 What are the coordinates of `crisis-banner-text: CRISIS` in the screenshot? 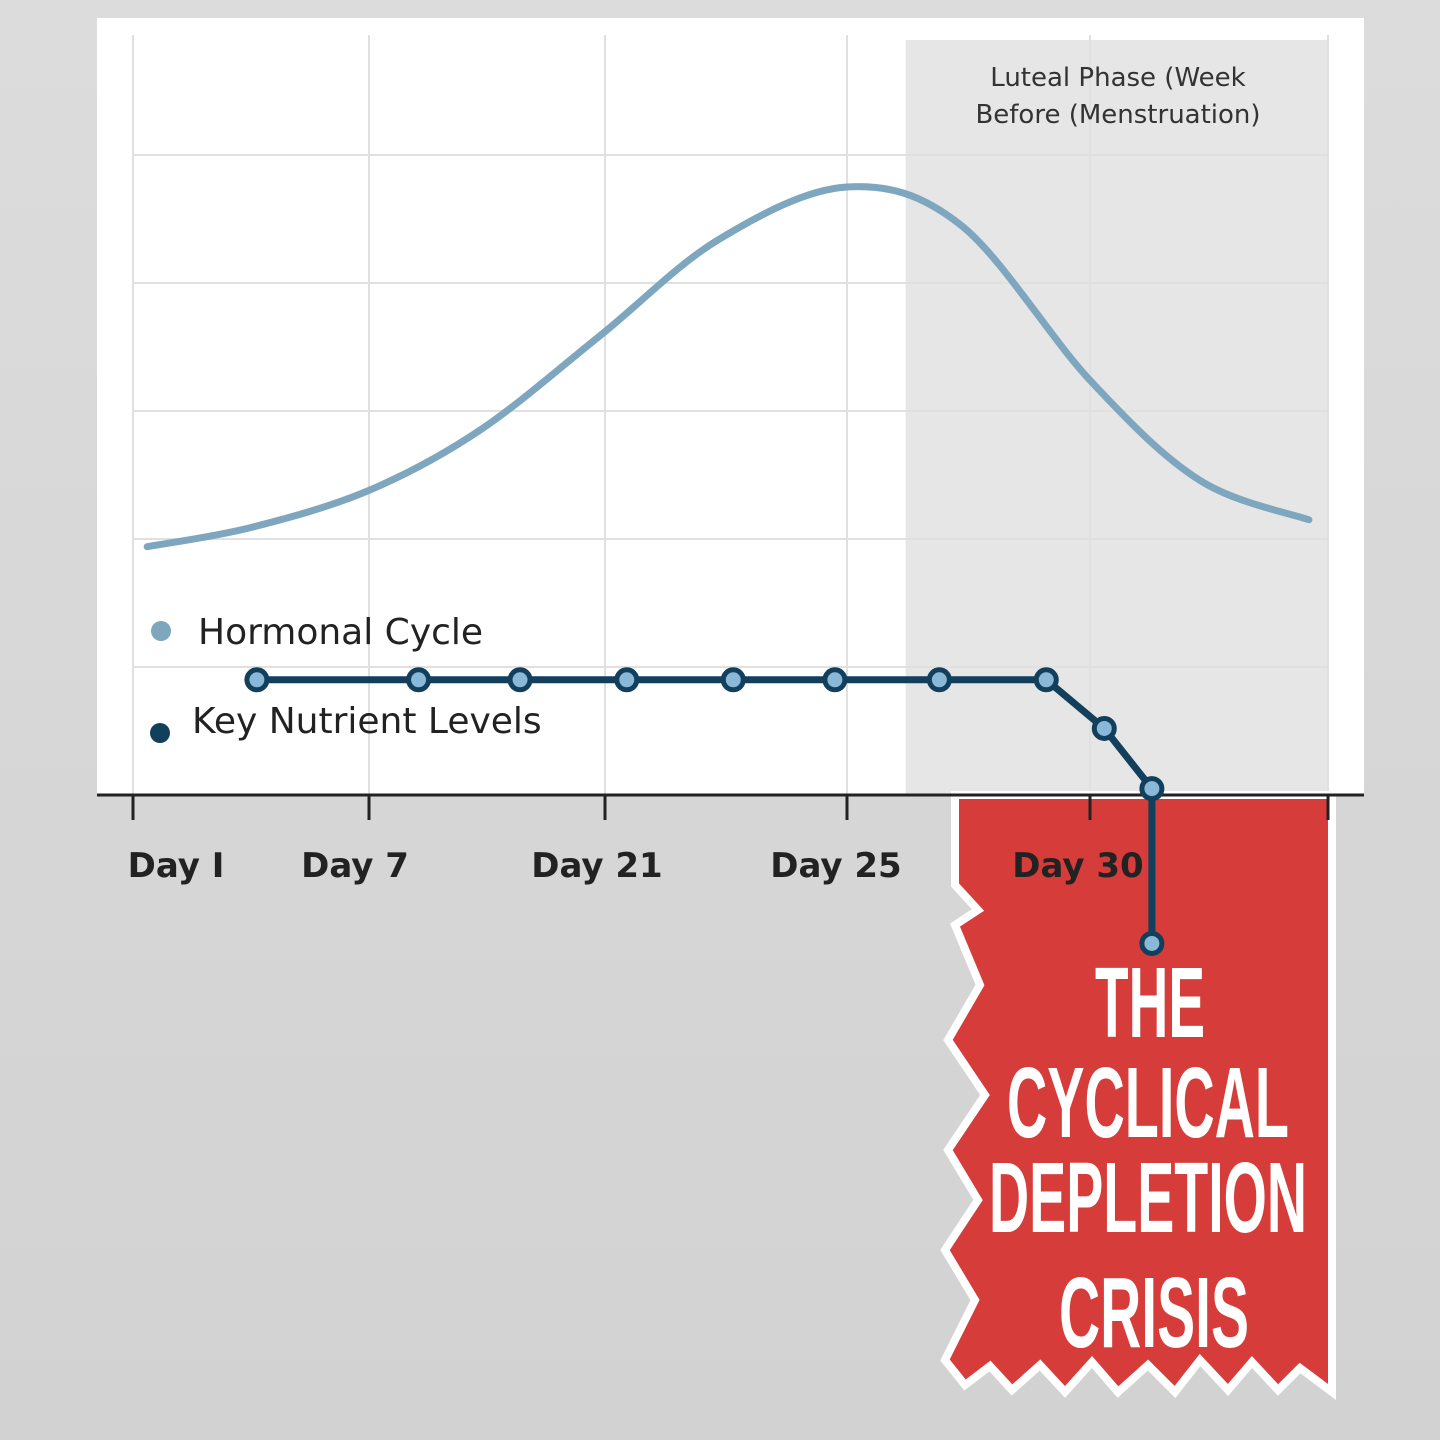 It's located at (1154, 1313).